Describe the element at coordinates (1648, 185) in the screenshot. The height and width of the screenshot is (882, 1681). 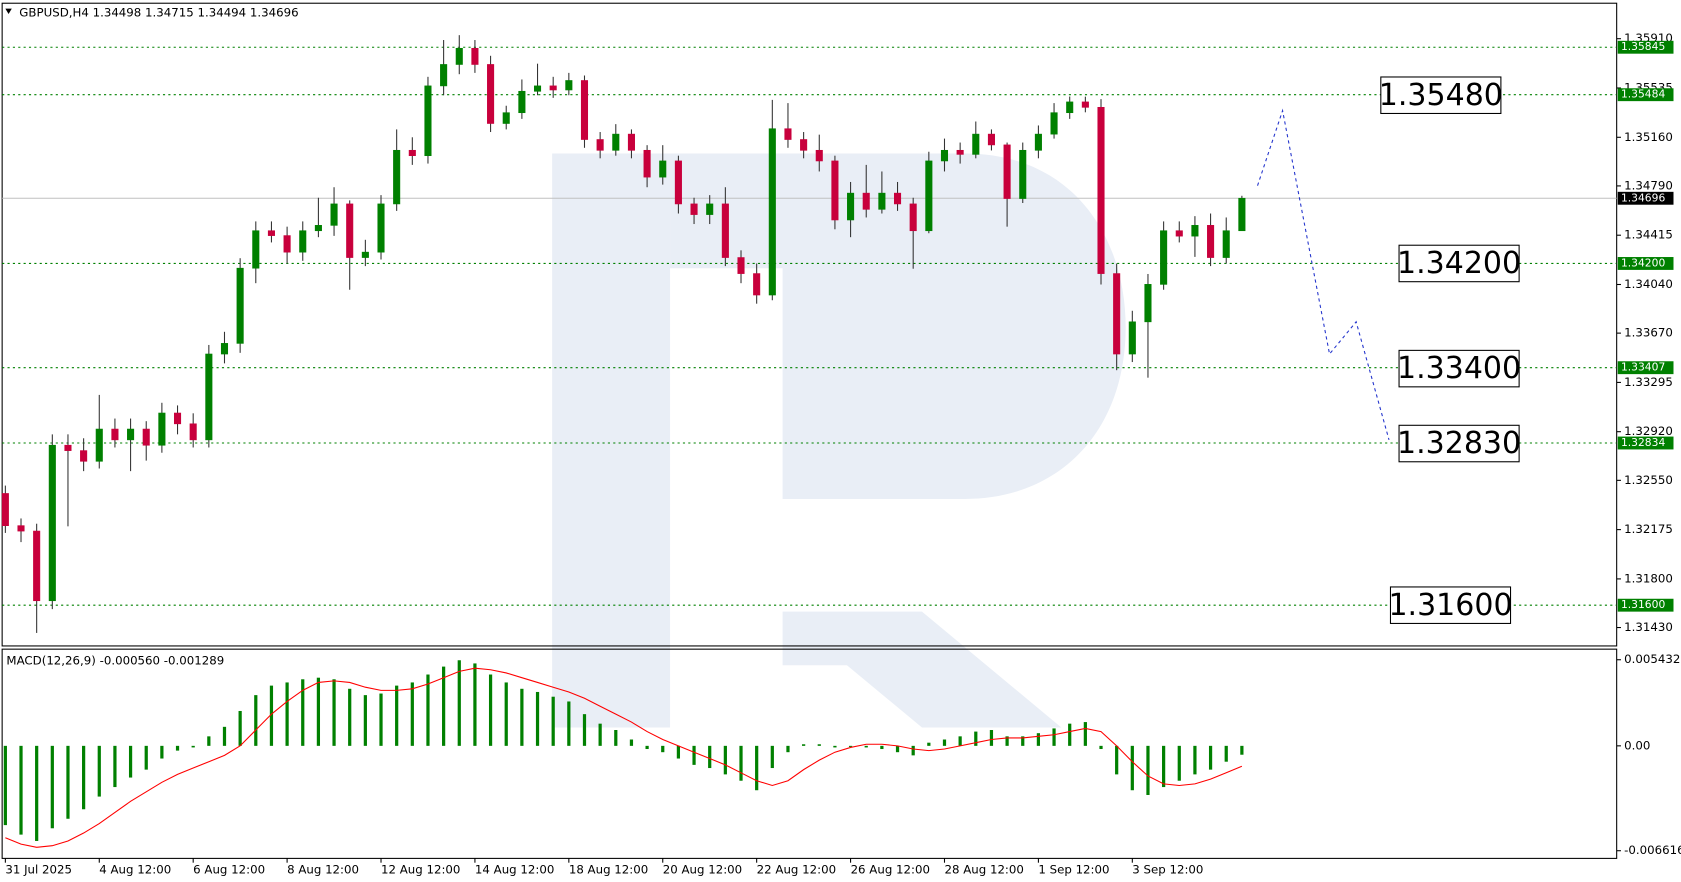
I see `y-tick-label: 1.34790` at that location.